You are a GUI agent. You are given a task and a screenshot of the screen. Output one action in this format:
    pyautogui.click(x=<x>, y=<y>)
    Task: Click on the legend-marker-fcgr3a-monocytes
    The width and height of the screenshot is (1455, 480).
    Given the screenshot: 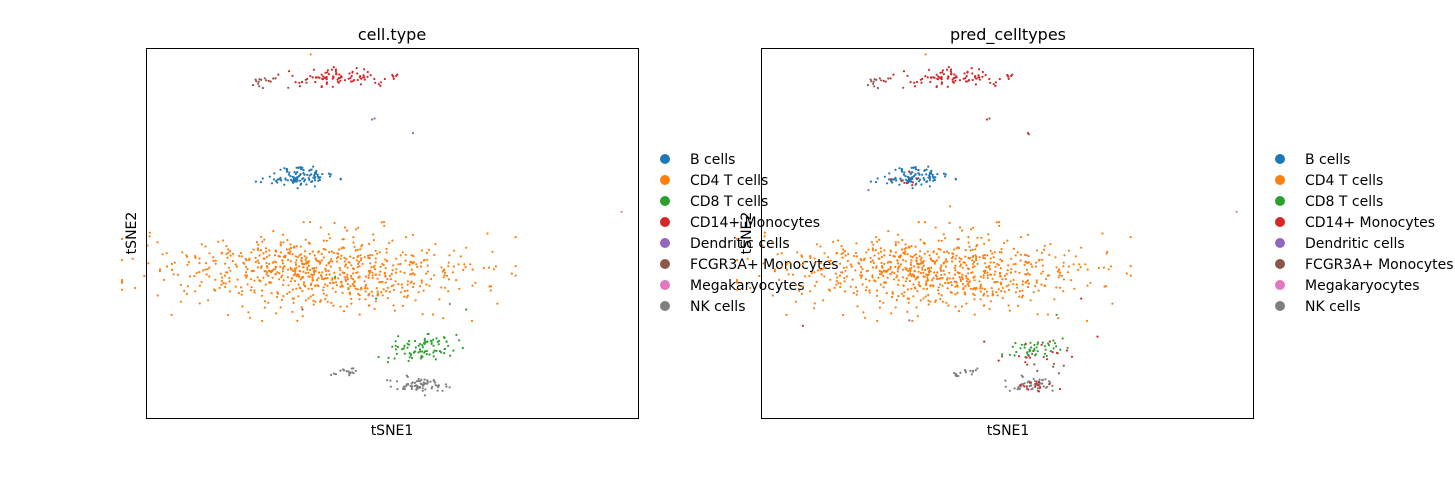 What is the action you would take?
    pyautogui.click(x=665, y=264)
    